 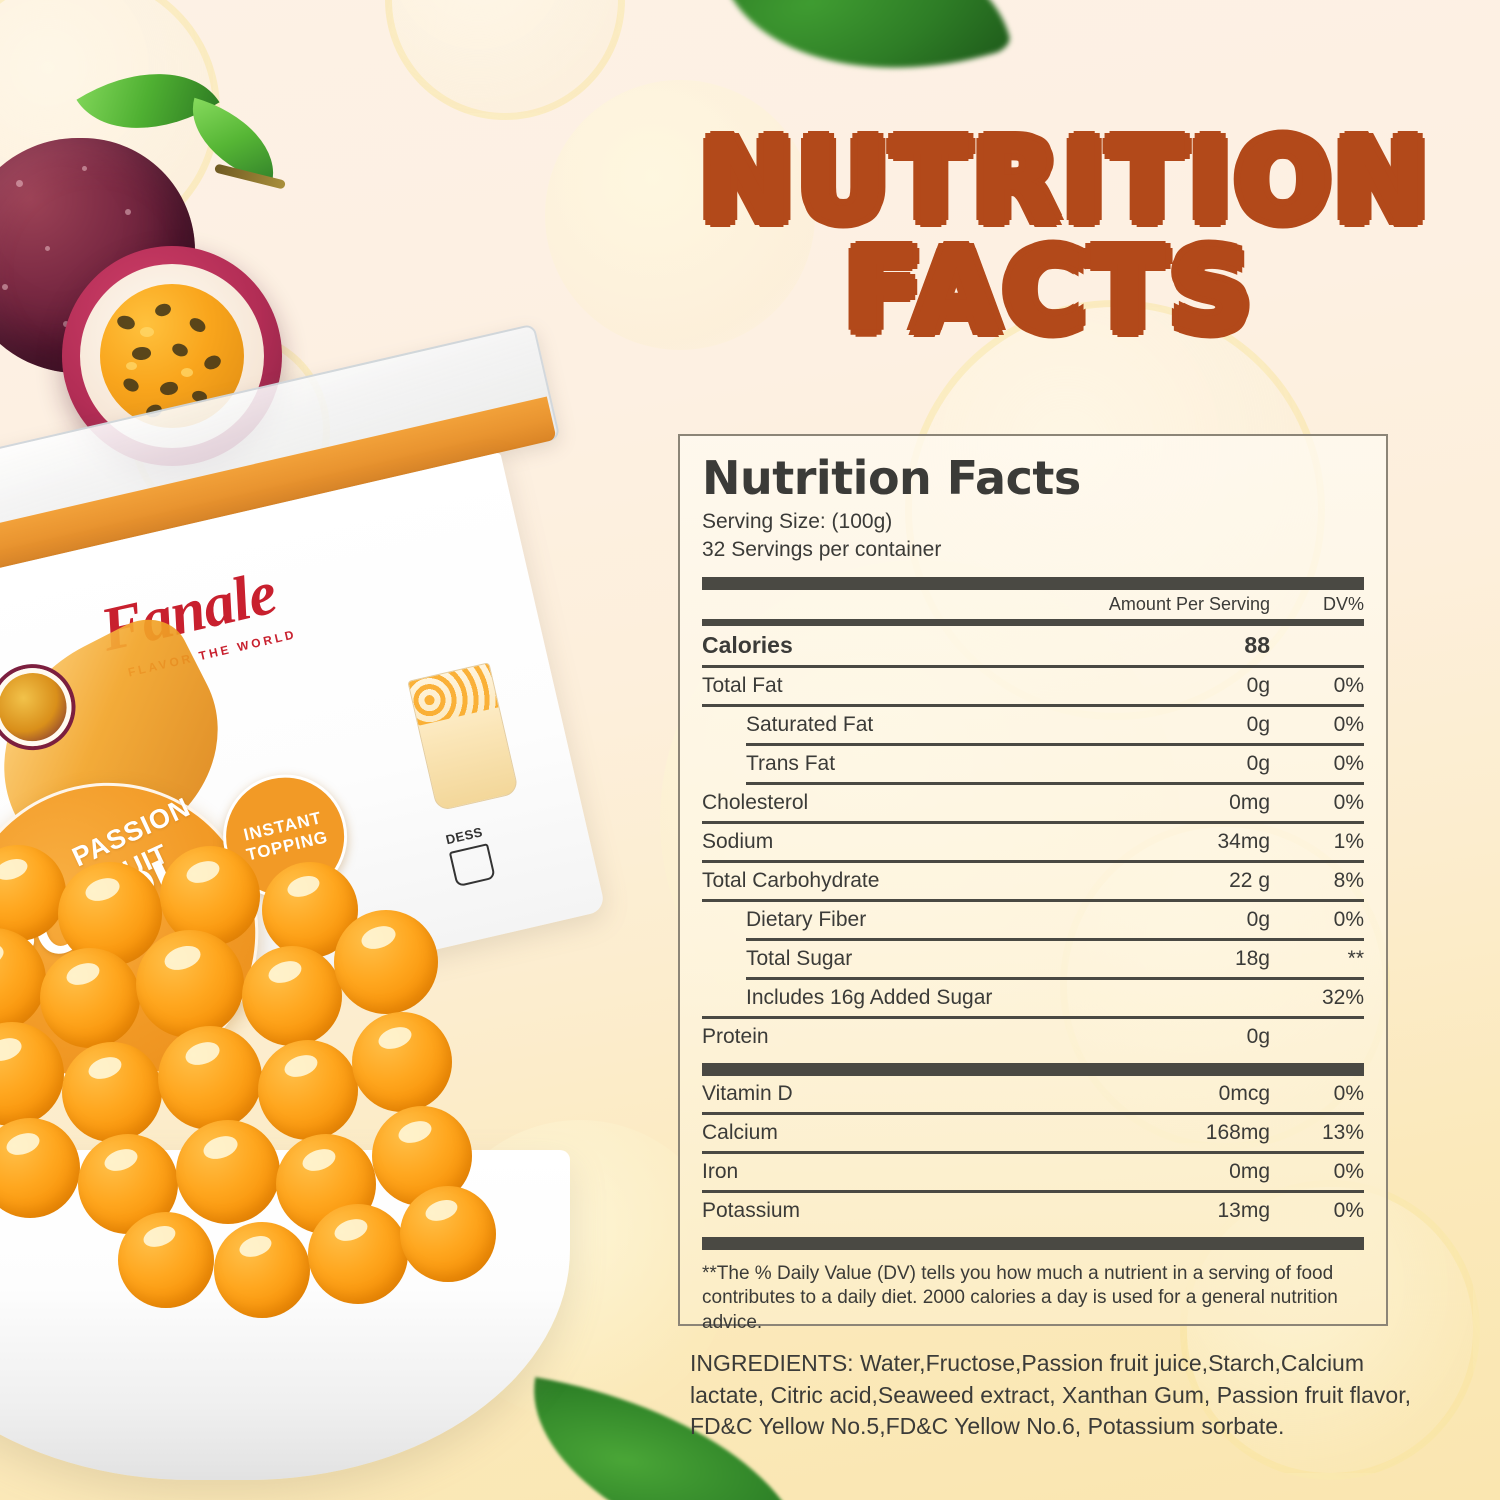 What do you see at coordinates (742, 685) in the screenshot?
I see `row-label: Total Fat` at bounding box center [742, 685].